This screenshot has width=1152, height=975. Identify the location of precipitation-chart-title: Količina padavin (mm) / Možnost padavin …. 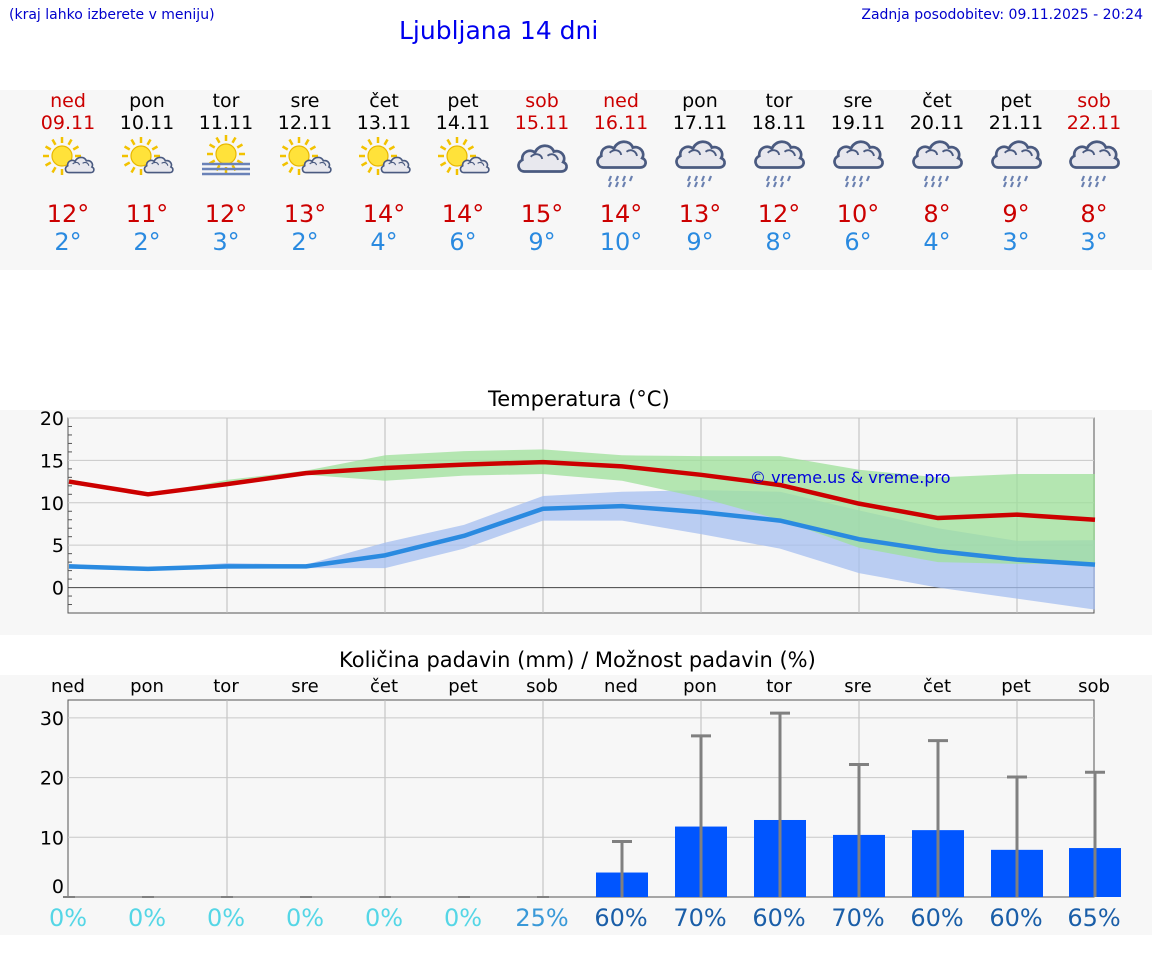
(577, 660).